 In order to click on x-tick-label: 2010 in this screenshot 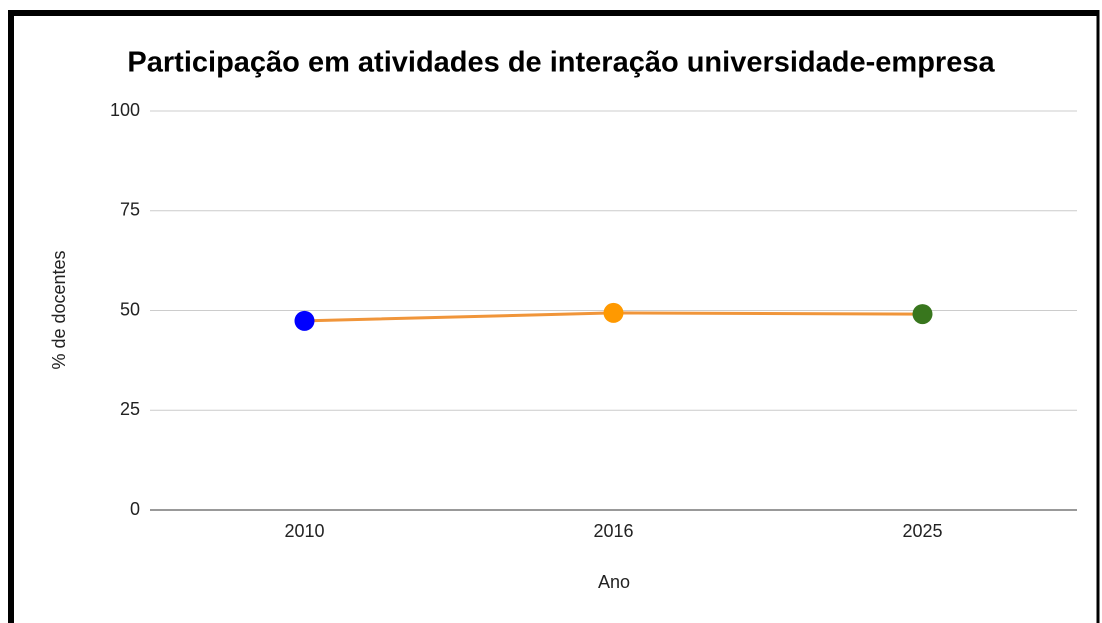, I will do `click(304, 531)`.